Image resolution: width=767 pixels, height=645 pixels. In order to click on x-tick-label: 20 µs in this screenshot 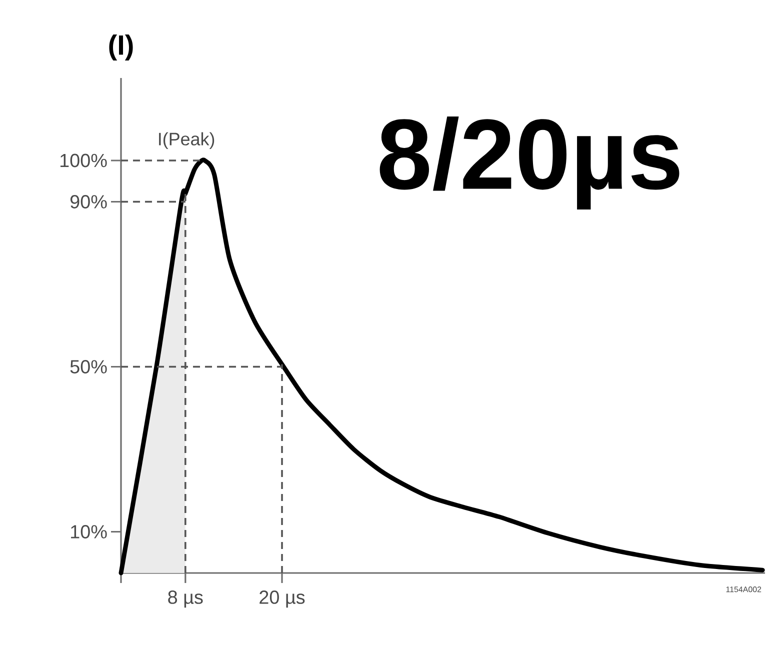, I will do `click(282, 599)`.